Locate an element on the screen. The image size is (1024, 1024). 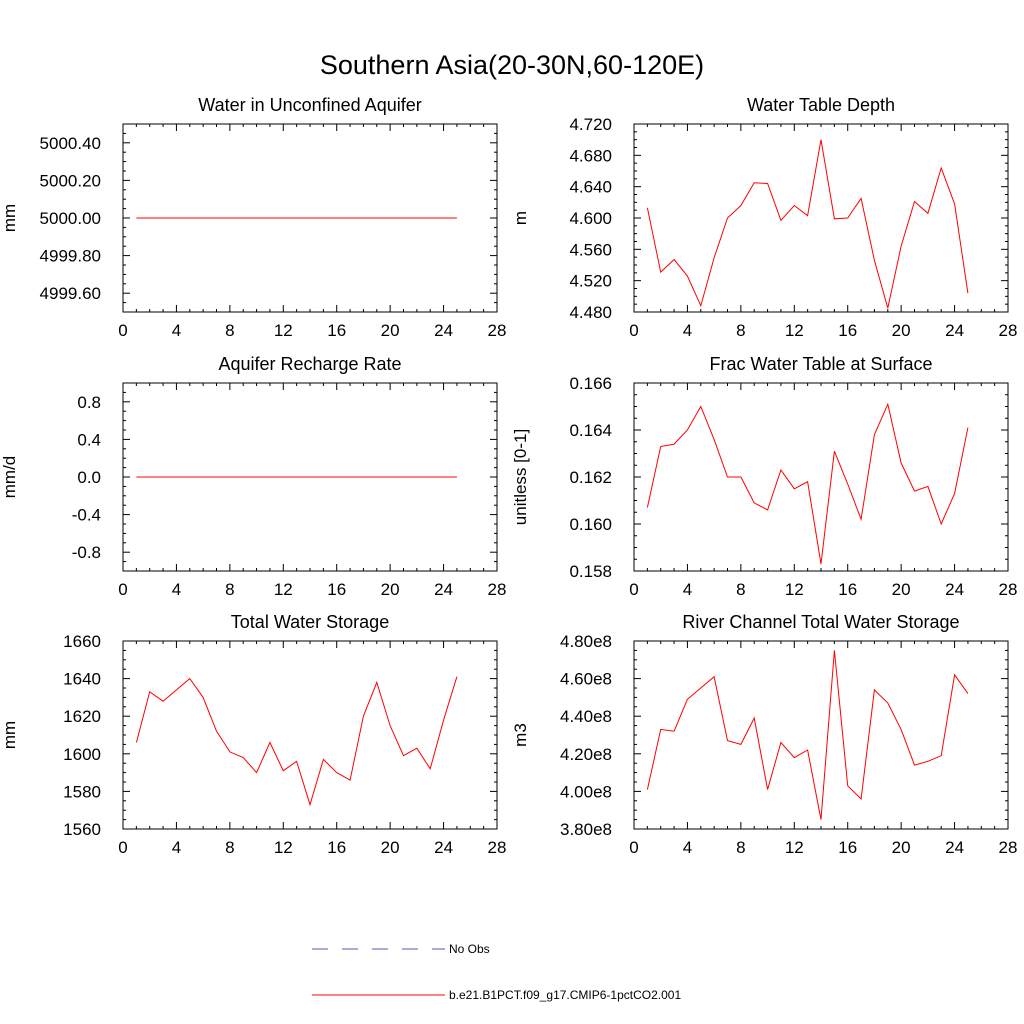
y-tick-label: 0.166 is located at coordinates (590, 383).